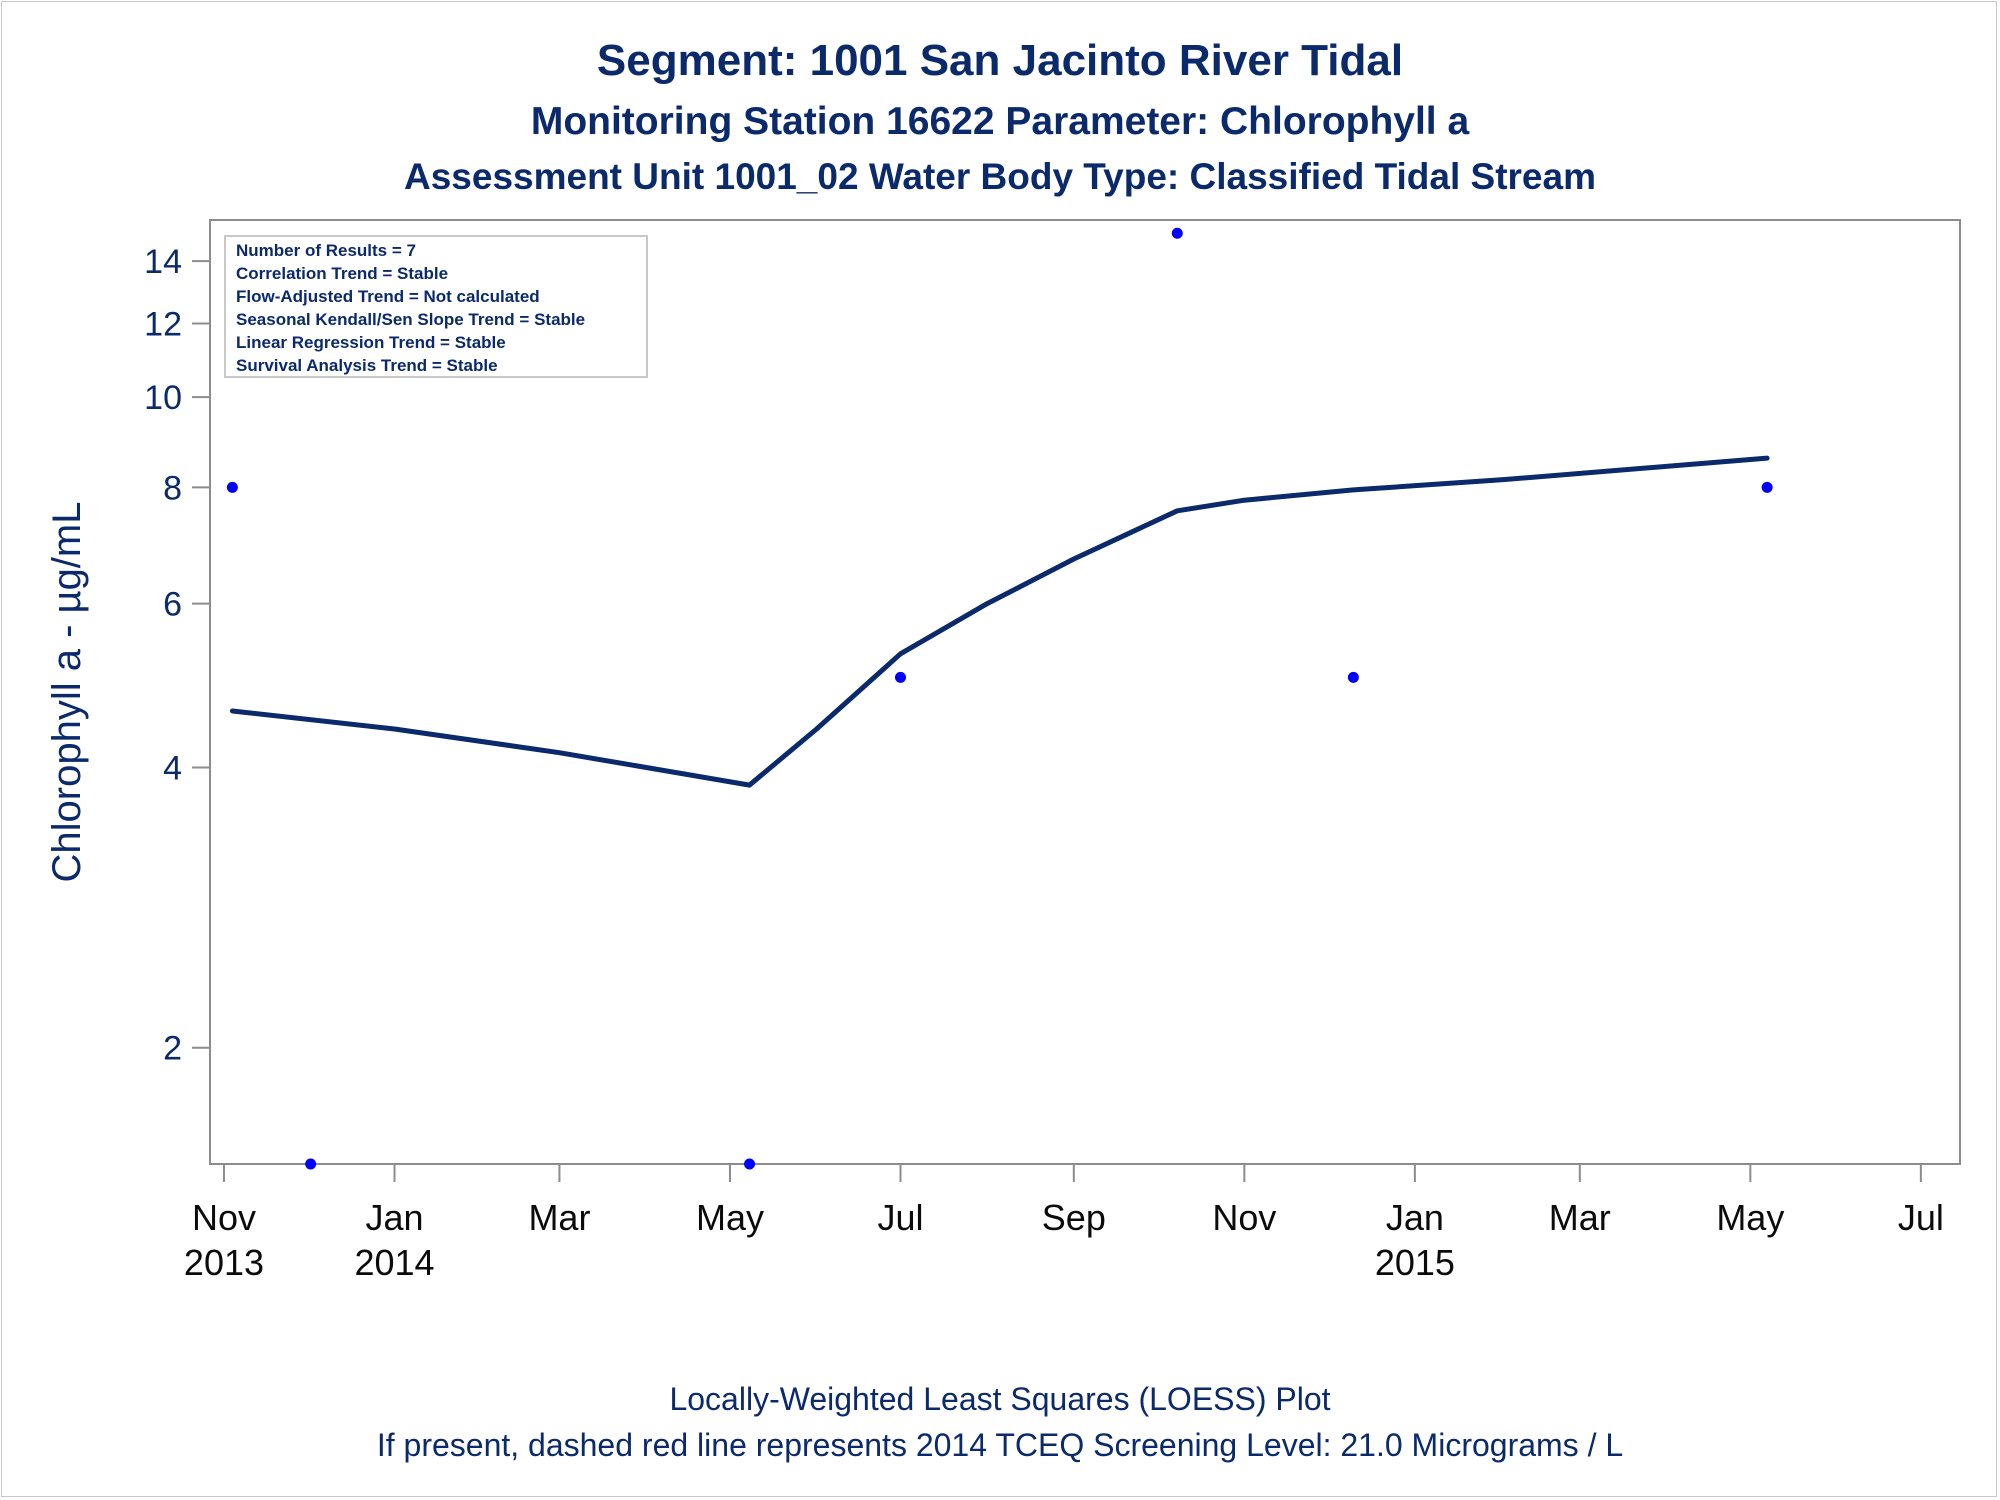 The width and height of the screenshot is (2000, 1500). Describe the element at coordinates (172, 769) in the screenshot. I see `y-tick-label: 4` at that location.